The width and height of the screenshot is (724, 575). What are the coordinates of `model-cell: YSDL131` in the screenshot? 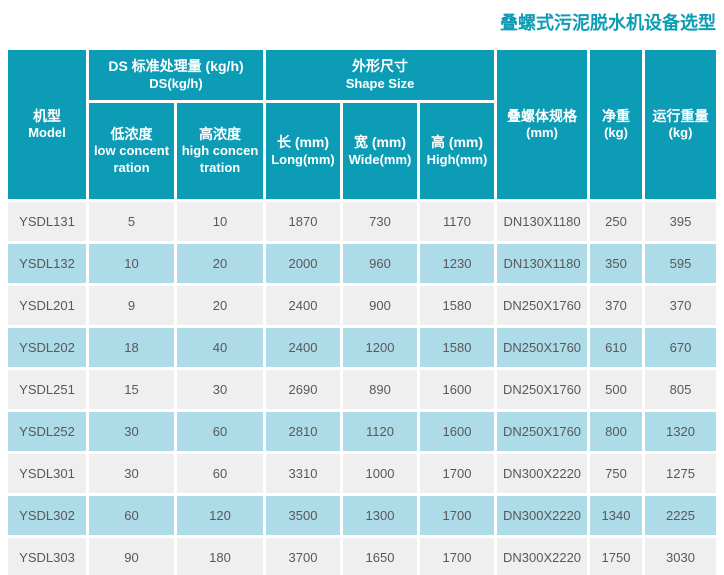 It's located at (47, 221).